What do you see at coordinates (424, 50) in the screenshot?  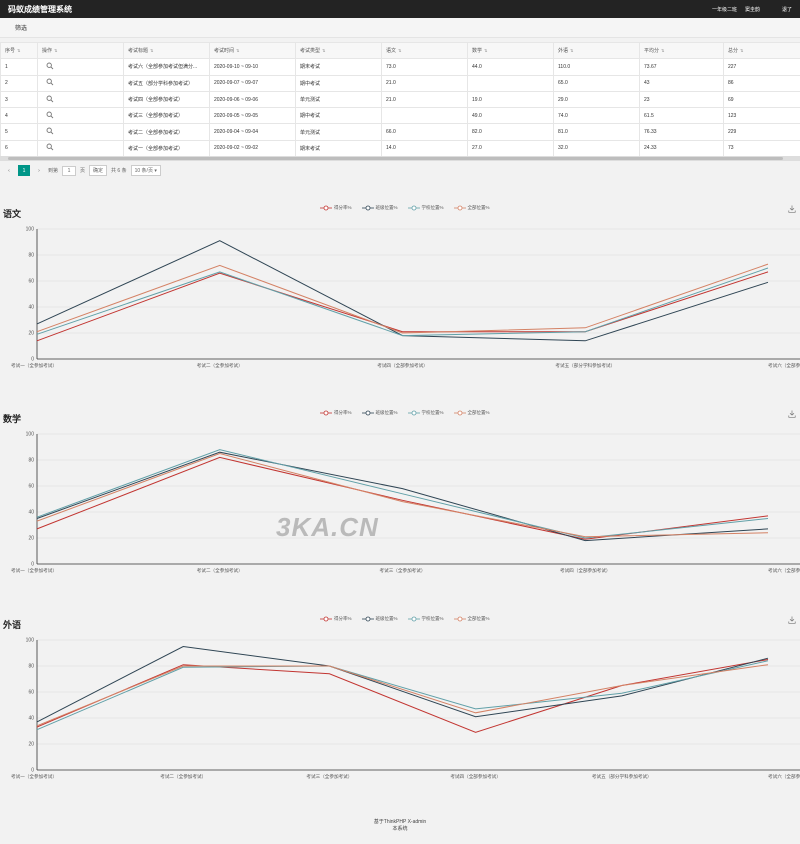 I see `column-header: 语文 ⇅` at bounding box center [424, 50].